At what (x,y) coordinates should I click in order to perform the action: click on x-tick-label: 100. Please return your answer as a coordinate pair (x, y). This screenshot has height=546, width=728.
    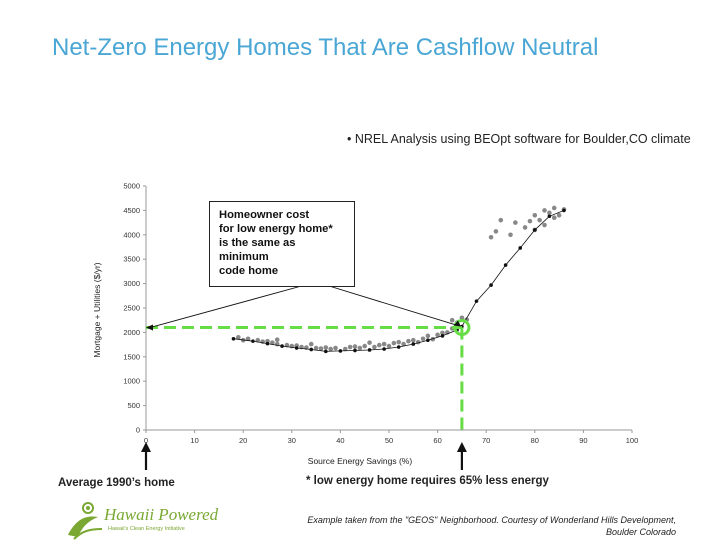
    Looking at the image, I should click on (632, 440).